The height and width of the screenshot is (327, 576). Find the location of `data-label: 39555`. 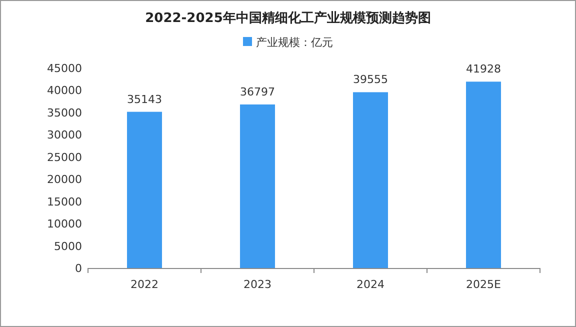

data-label: 39555 is located at coordinates (370, 79).